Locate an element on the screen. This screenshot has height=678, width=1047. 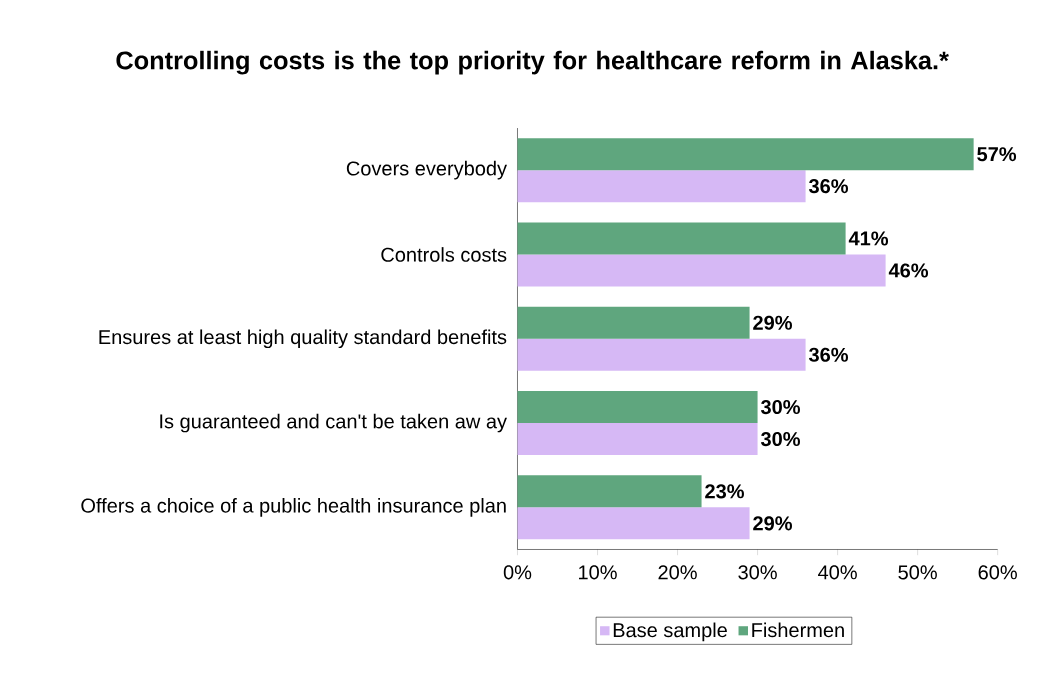
data-label: 41% is located at coordinates (868, 238).